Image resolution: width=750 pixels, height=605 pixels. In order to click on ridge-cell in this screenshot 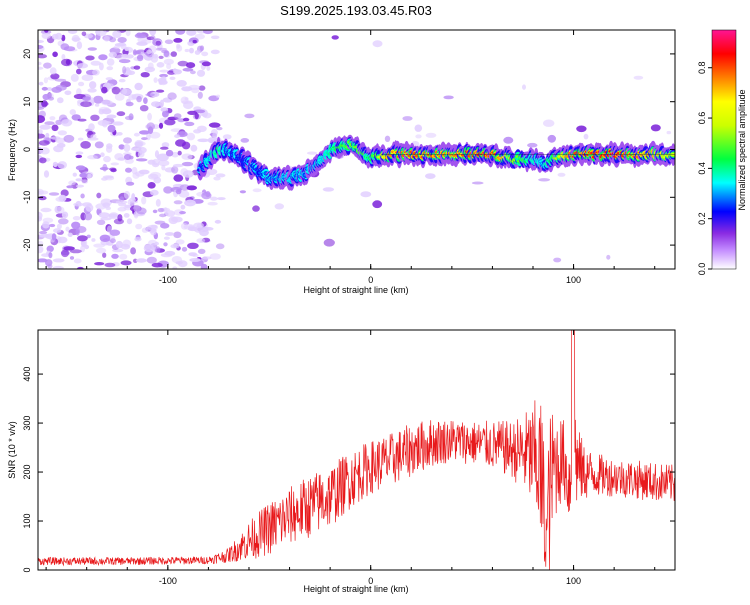, I will do `click(672, 155)`.